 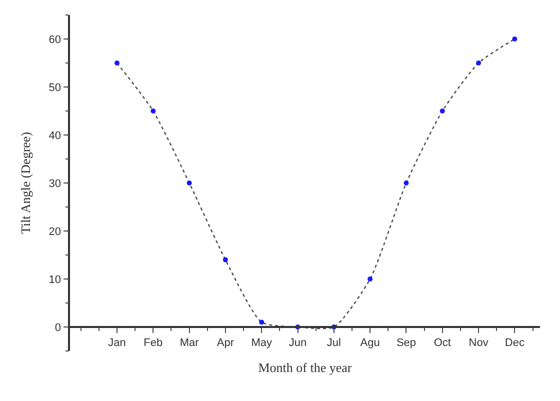 I want to click on x-tick-label: May, so click(x=262, y=342).